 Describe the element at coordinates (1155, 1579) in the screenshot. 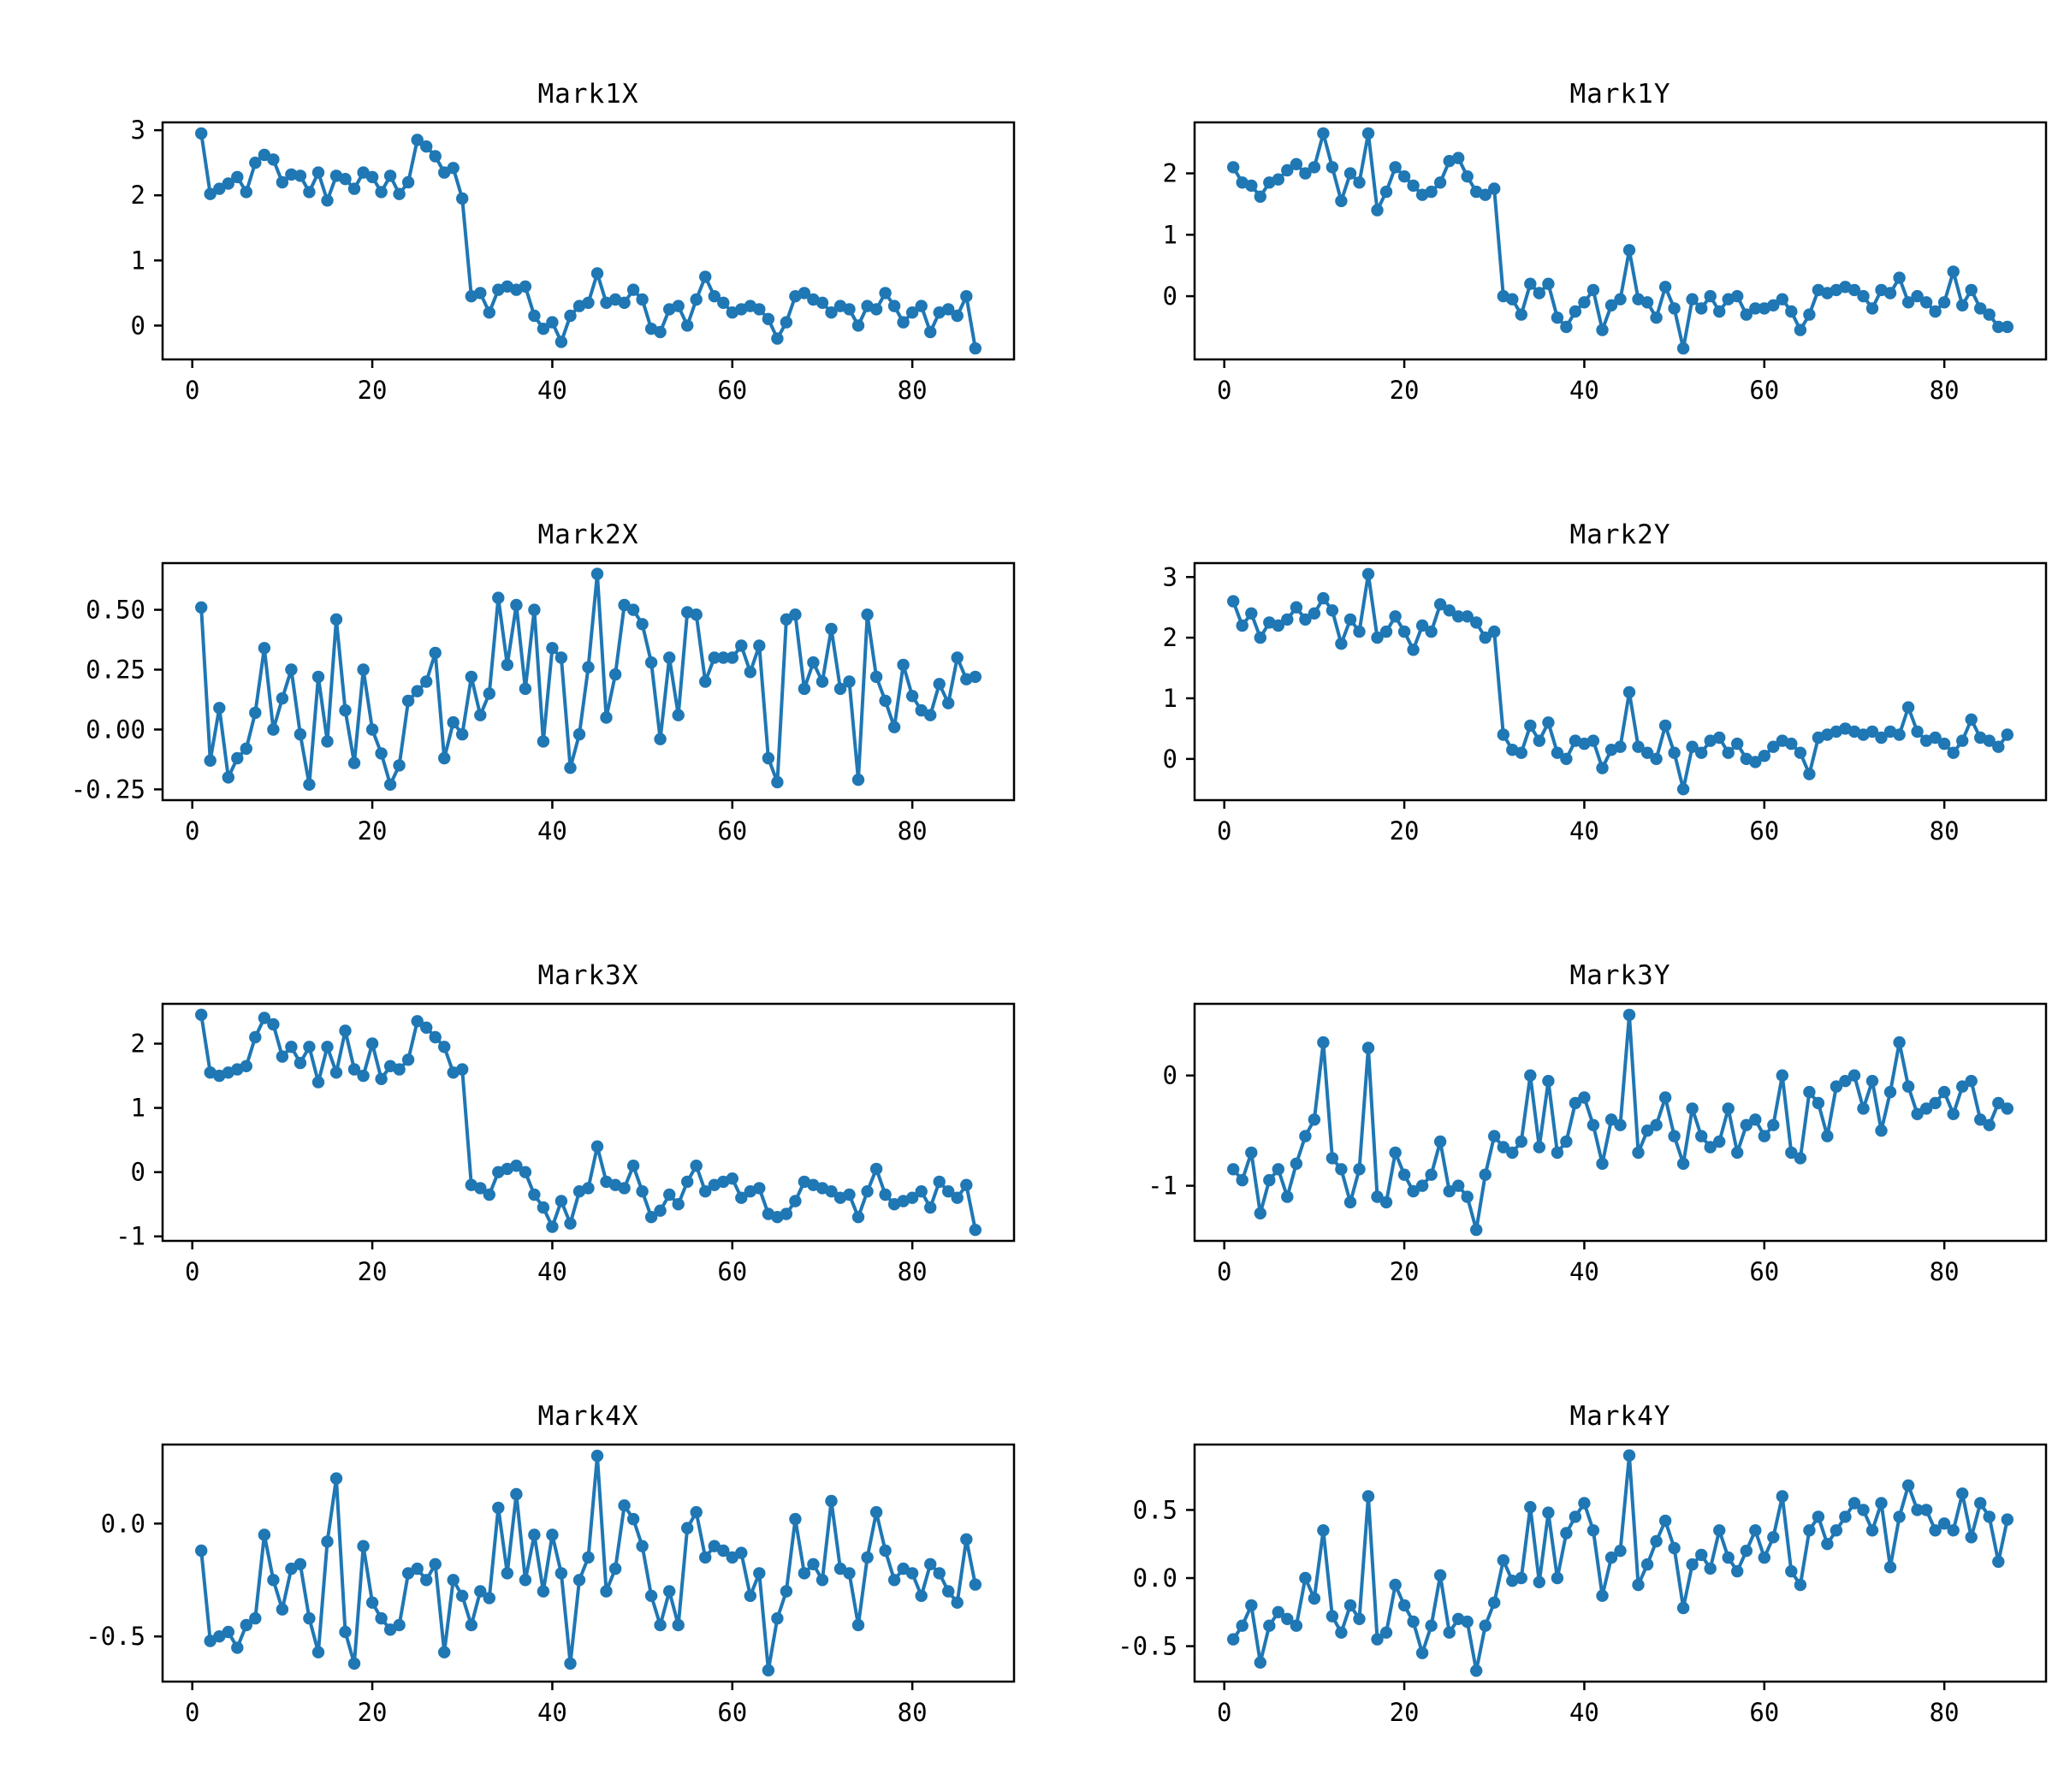

I see `y-tick-label: 0.0` at that location.